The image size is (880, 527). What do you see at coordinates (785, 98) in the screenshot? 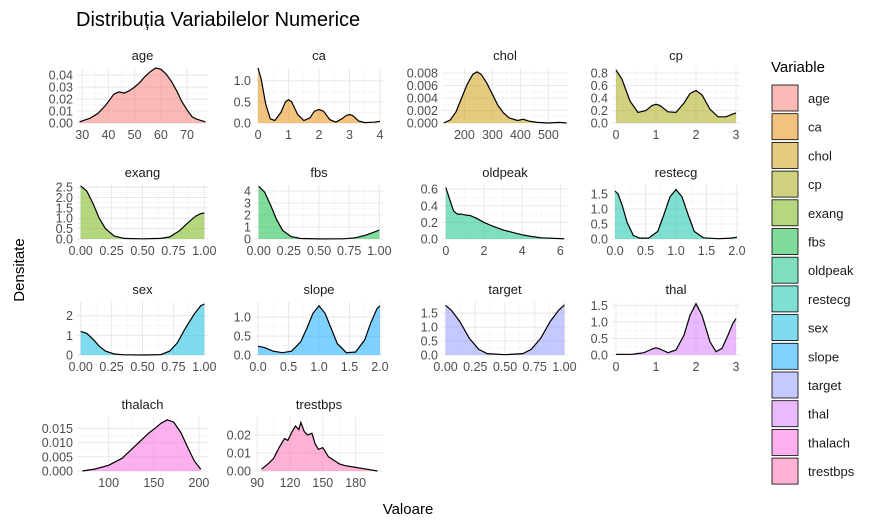
I see `legend-swatch-age` at bounding box center [785, 98].